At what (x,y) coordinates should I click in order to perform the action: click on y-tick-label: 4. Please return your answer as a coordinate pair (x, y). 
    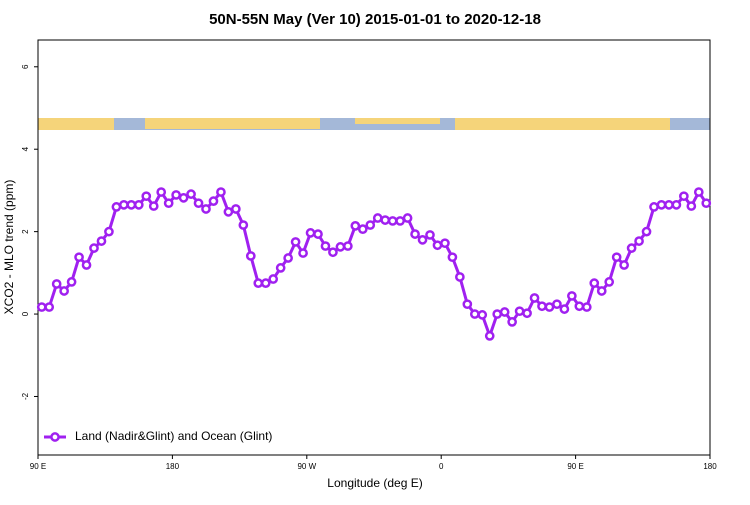
    Looking at the image, I should click on (25, 148).